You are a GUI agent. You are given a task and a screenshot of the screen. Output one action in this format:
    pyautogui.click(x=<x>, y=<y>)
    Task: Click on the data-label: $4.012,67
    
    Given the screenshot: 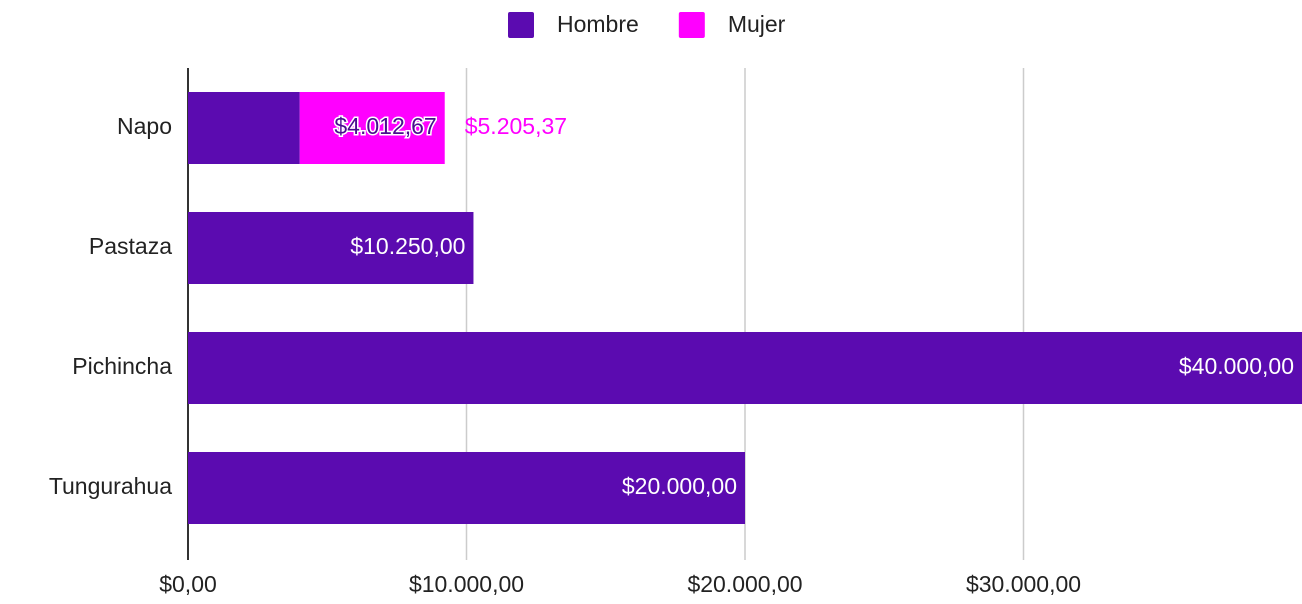 What is the action you would take?
    pyautogui.click(x=385, y=126)
    